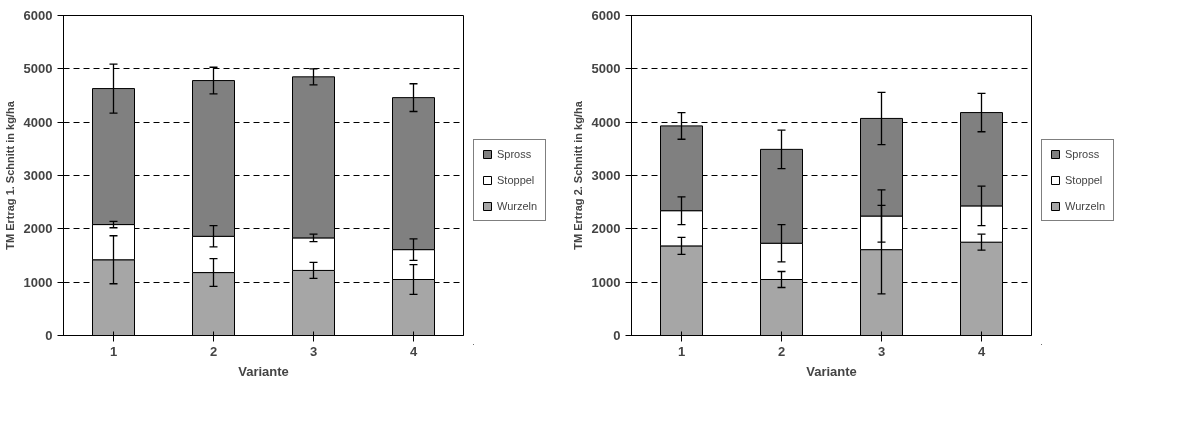 The image size is (1182, 439). What do you see at coordinates (9, 175) in the screenshot?
I see `y-axis-title: TM Ertrag 1. Schnitt in kg/ha` at bounding box center [9, 175].